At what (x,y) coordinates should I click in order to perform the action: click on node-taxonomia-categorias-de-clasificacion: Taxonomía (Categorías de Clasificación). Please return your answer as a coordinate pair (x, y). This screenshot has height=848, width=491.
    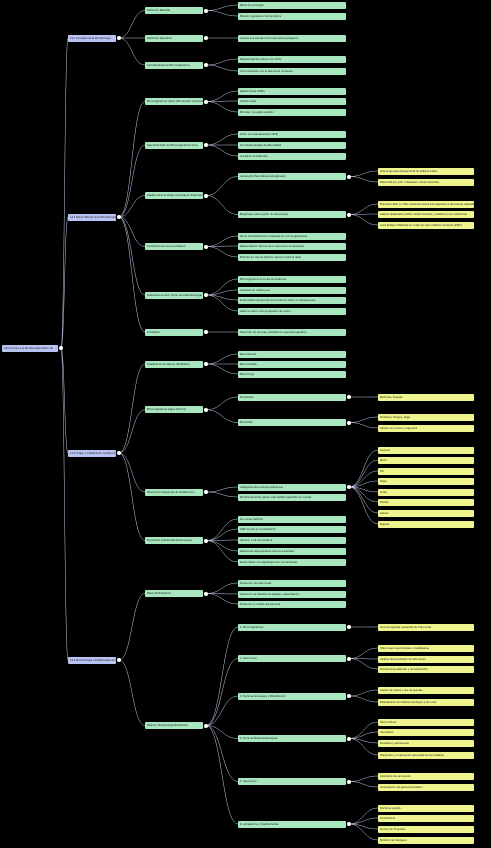
    Looking at the image, I should click on (174, 492).